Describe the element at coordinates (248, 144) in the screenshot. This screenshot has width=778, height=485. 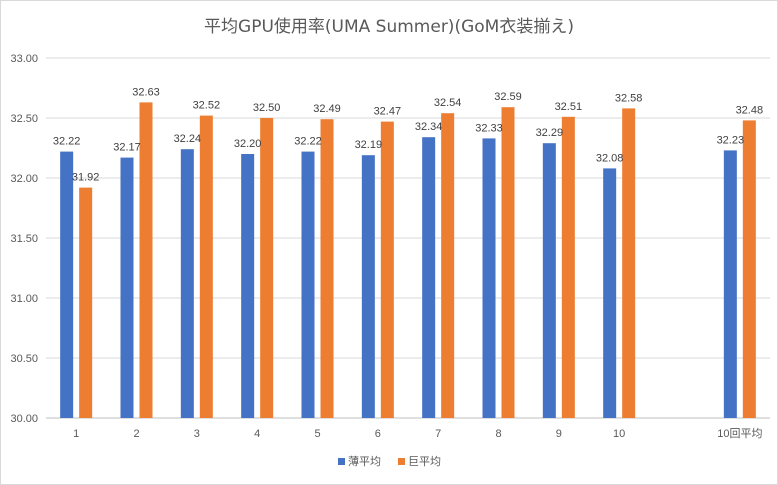
I see `data-label: 32.20` at that location.